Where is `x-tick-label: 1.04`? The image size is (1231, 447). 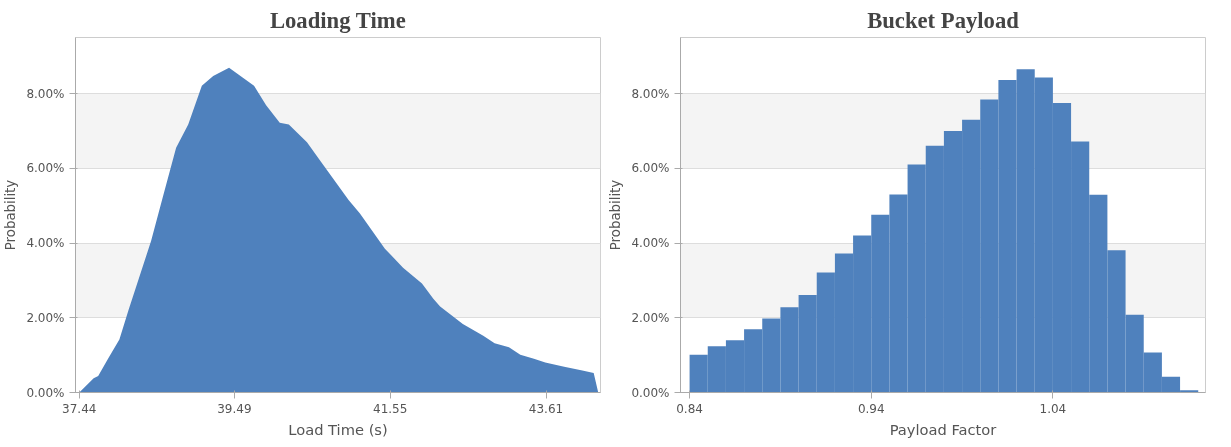
x-tick-label: 1.04 is located at coordinates (1053, 408).